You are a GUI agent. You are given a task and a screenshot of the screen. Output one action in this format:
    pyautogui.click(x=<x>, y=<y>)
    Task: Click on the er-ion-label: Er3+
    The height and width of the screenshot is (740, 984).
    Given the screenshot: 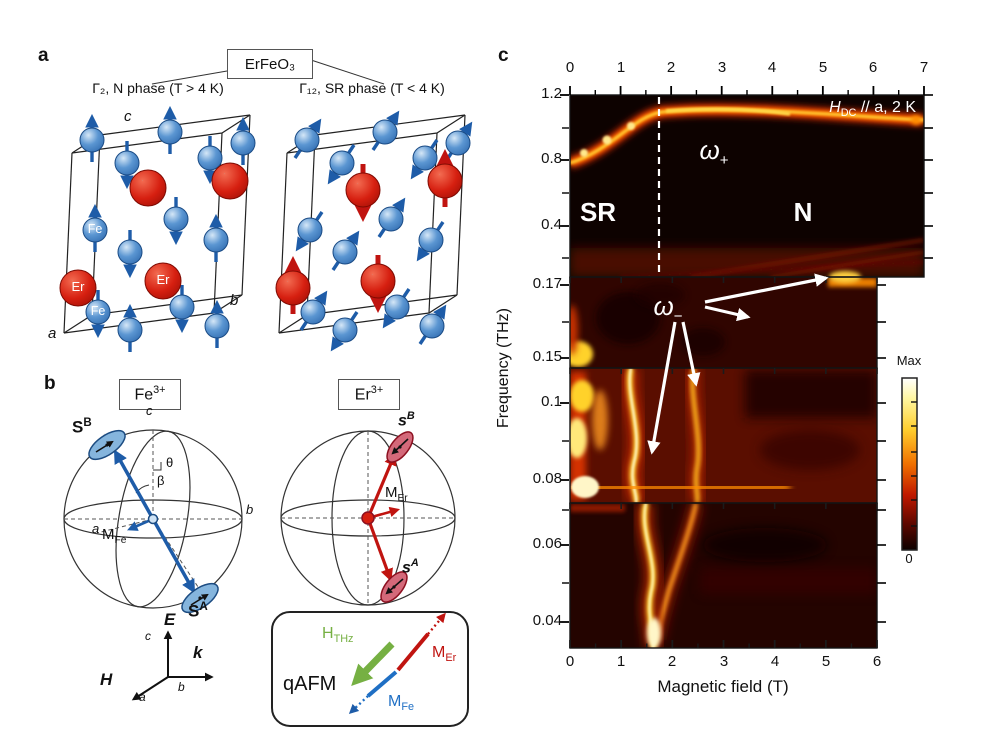 What is the action you would take?
    pyautogui.click(x=369, y=394)
    